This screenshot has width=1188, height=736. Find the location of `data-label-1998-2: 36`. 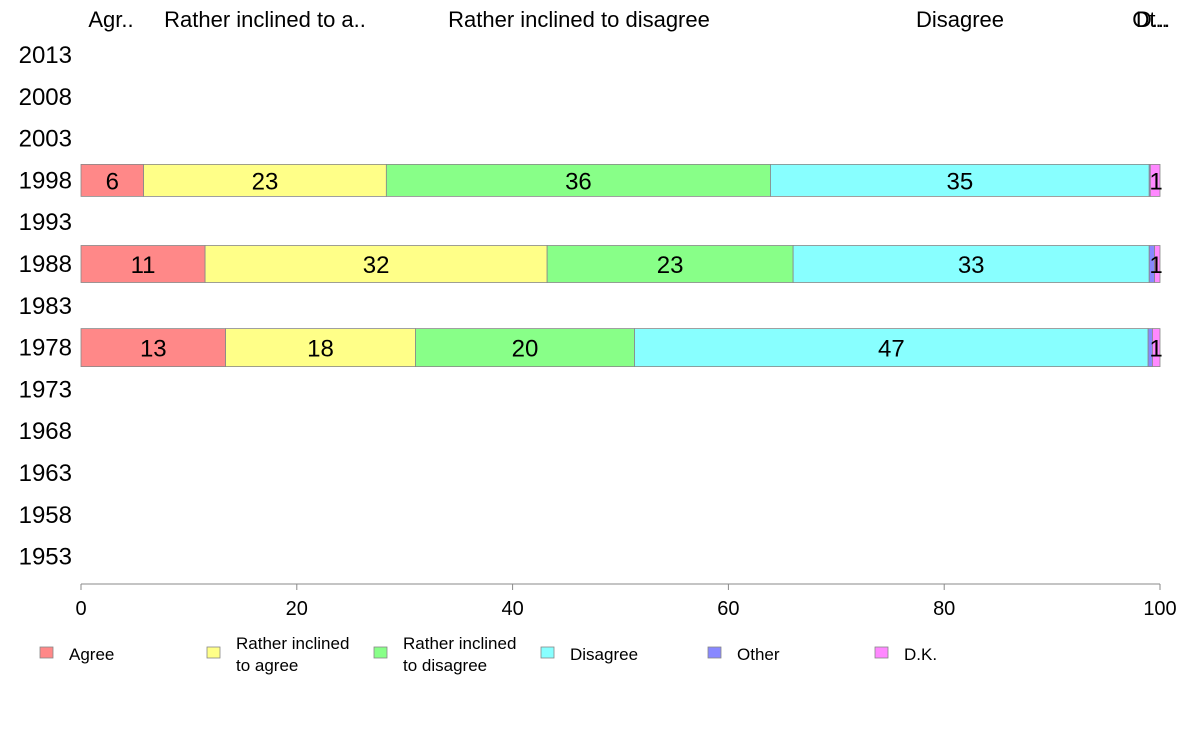

data-label-1998-2: 36 is located at coordinates (578, 181).